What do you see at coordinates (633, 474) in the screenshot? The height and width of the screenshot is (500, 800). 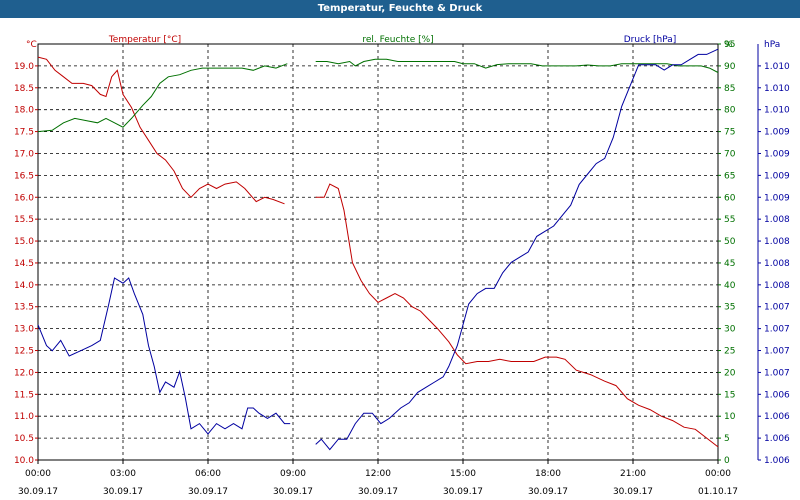 I see `time-tick-label: 21:00` at bounding box center [633, 474].